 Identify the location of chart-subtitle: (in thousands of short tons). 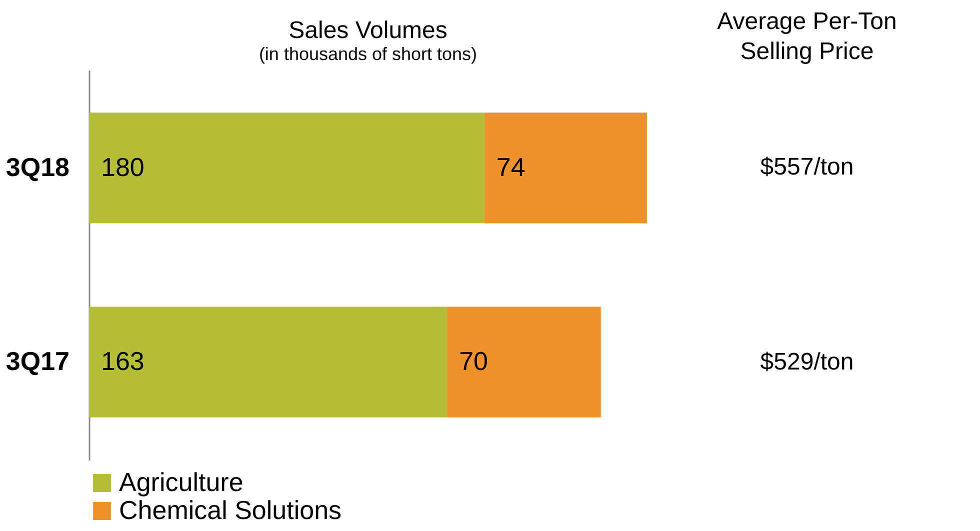
(368, 54).